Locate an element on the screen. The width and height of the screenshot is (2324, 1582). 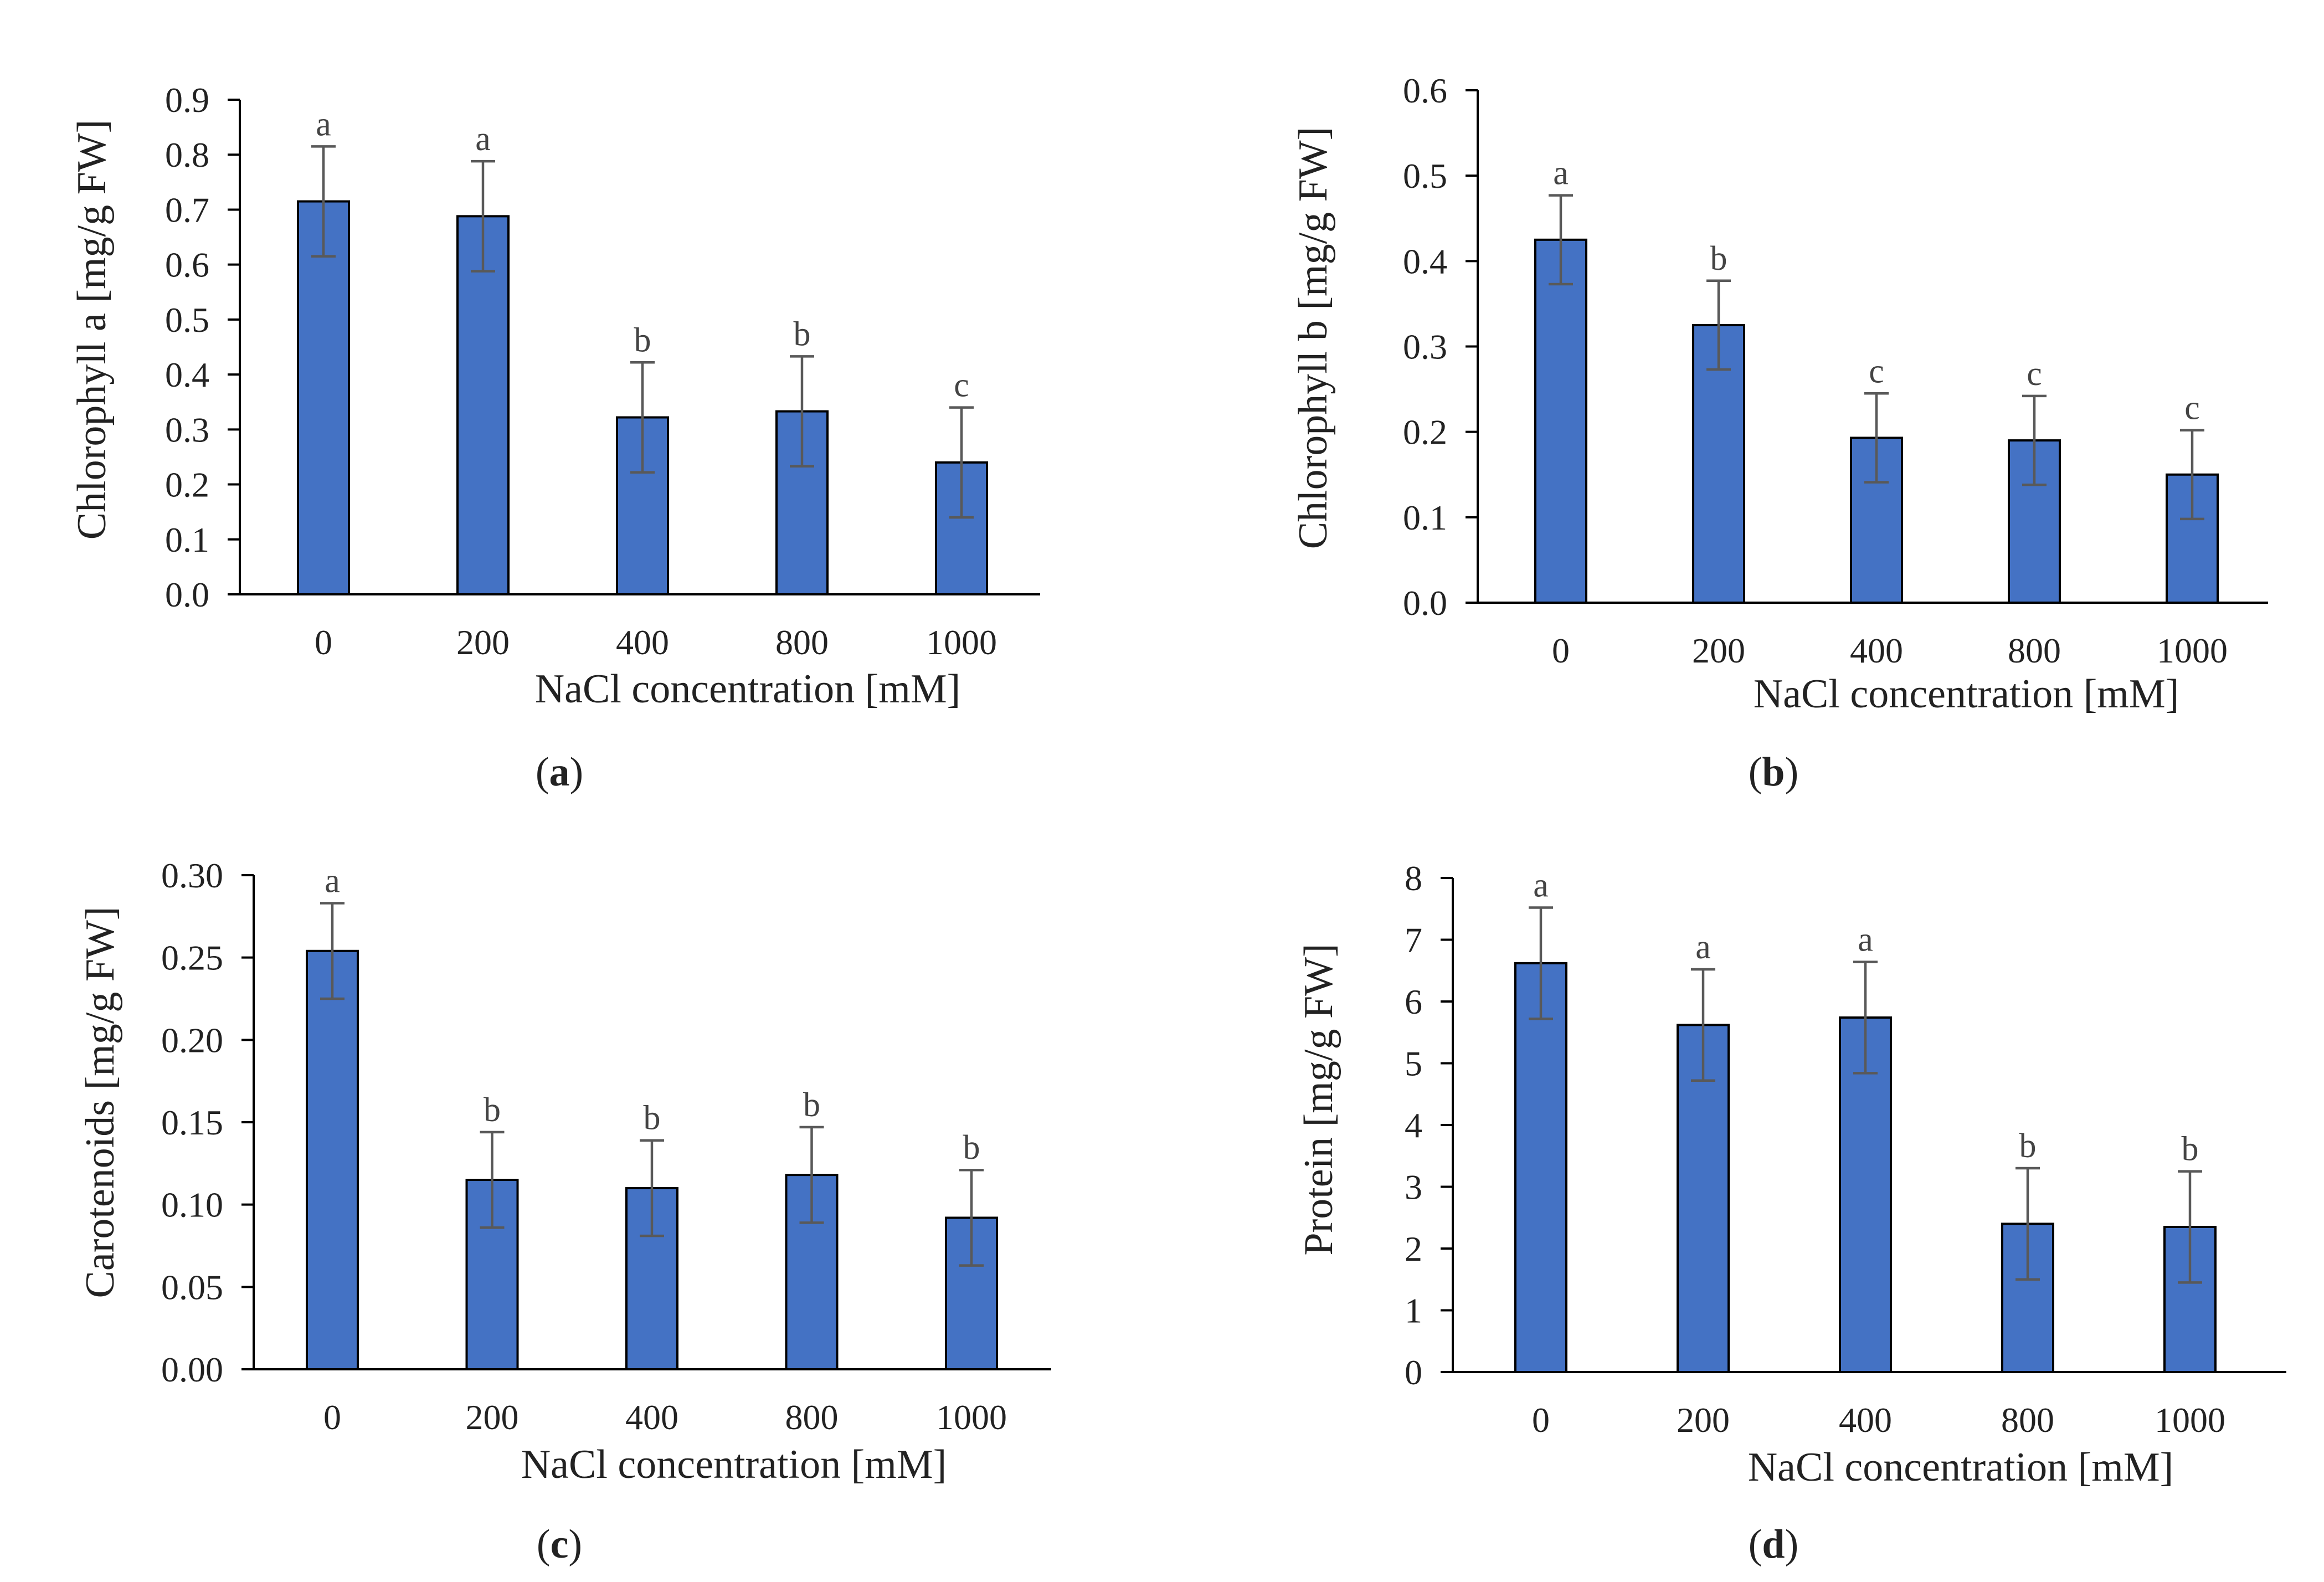
panel-c-caption-letter: c is located at coordinates (560, 1545).